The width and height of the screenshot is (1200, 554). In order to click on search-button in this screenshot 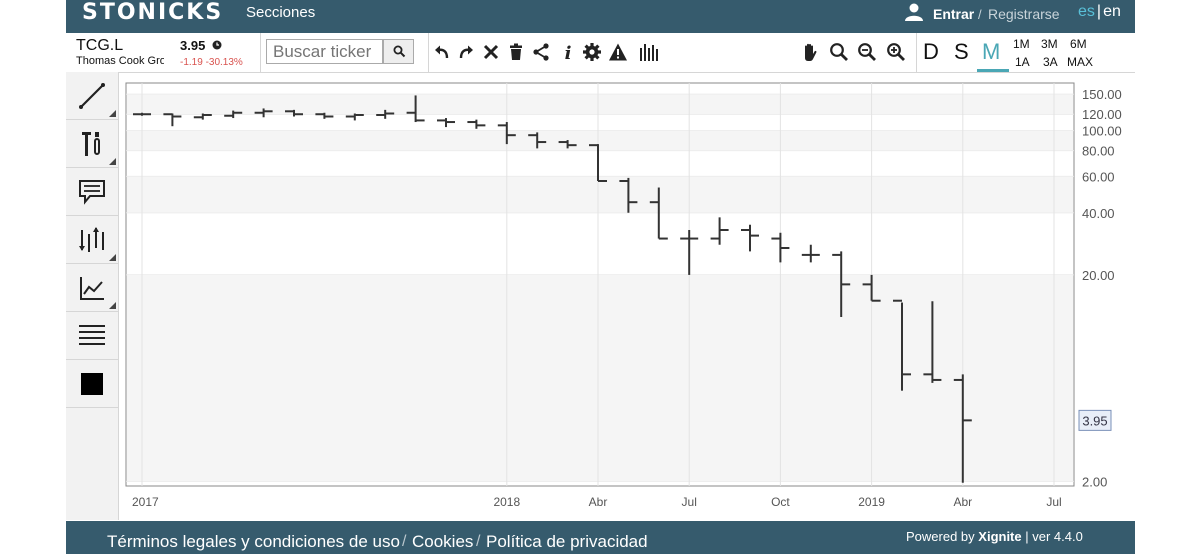, I will do `click(398, 51)`.